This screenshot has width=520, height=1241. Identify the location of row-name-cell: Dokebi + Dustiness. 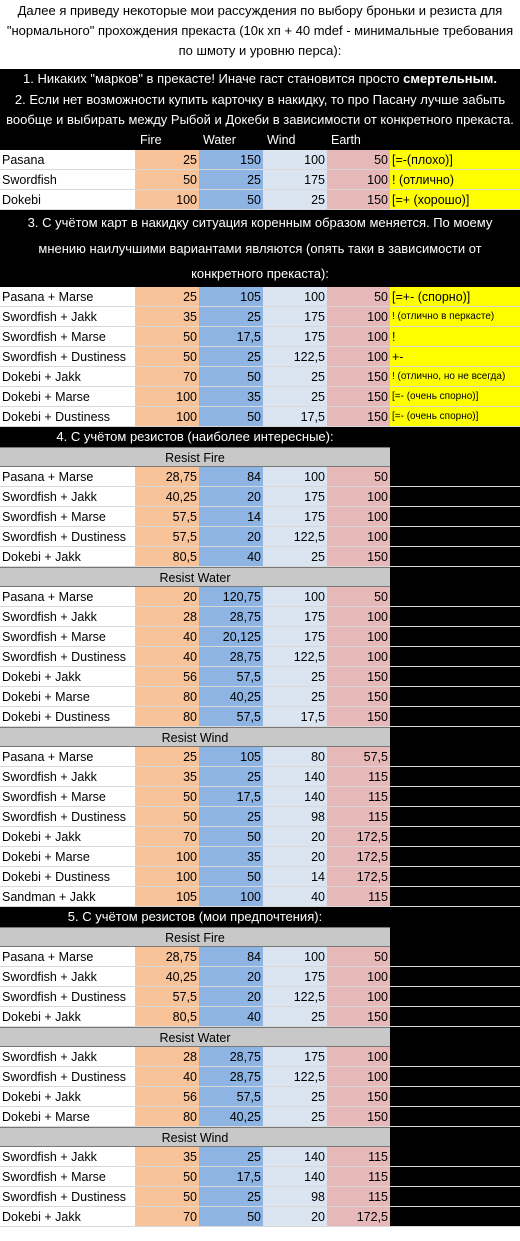
(68, 876).